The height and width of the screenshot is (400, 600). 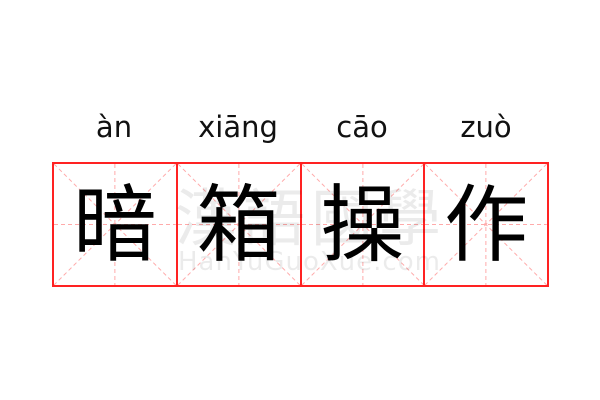 I want to click on character-4: 作, so click(x=486, y=224).